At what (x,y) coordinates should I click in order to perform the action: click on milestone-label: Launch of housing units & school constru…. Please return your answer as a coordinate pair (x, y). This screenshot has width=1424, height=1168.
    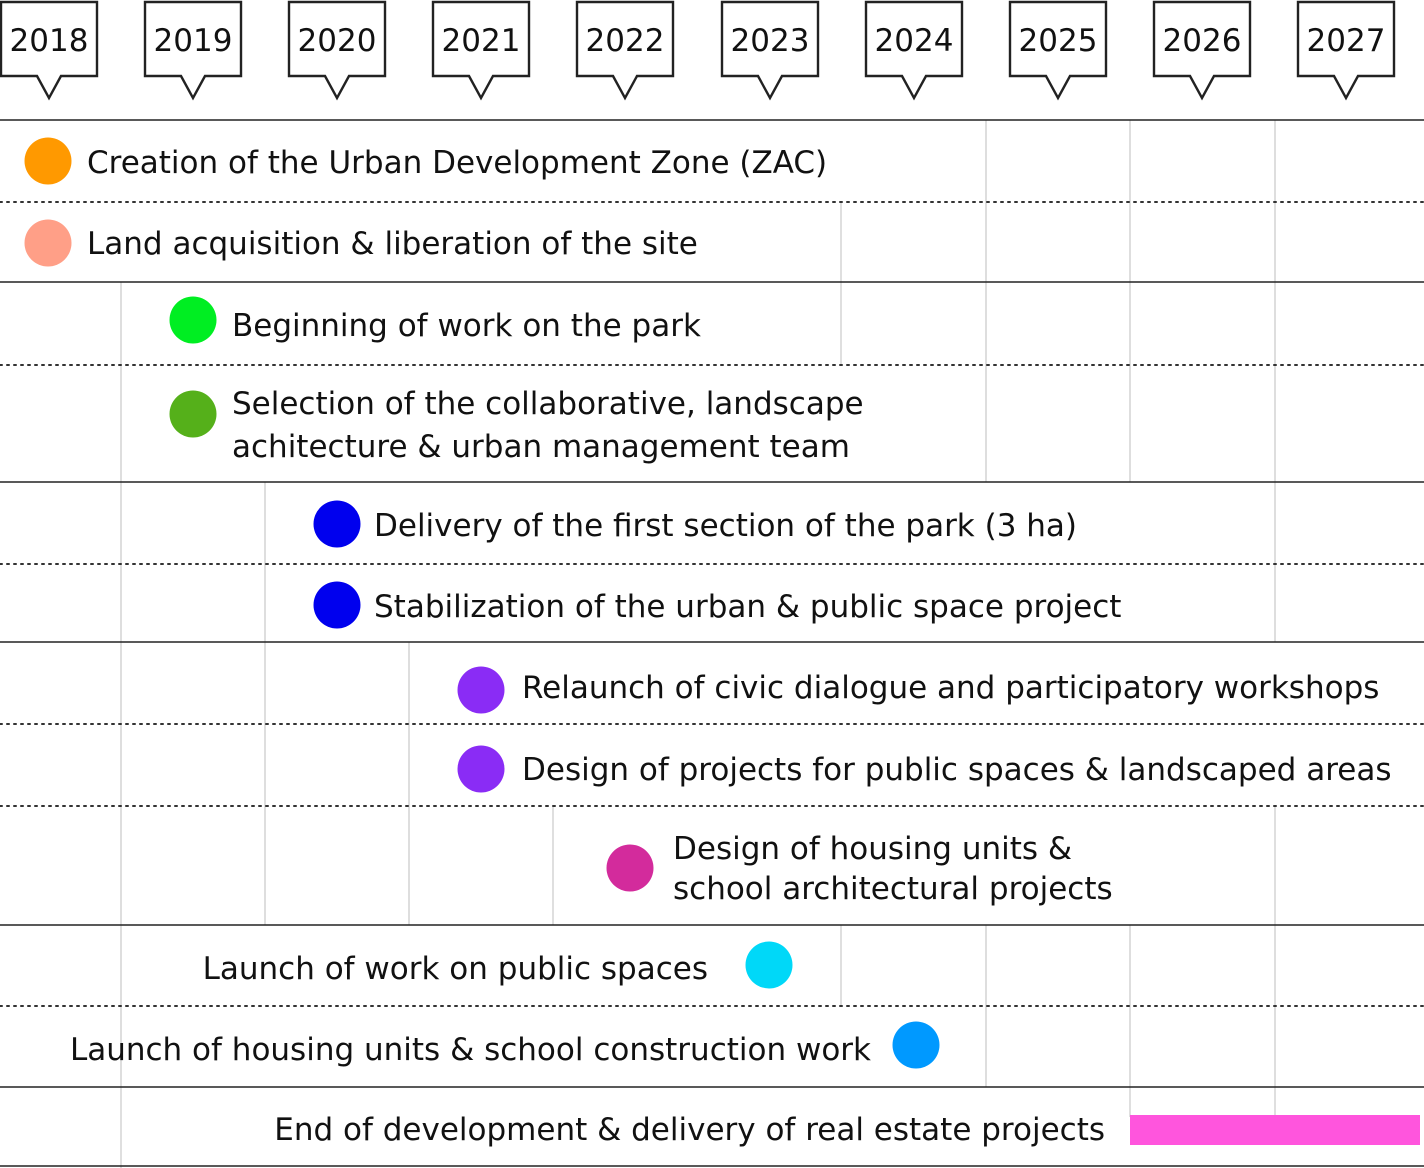
    Looking at the image, I should click on (470, 1050).